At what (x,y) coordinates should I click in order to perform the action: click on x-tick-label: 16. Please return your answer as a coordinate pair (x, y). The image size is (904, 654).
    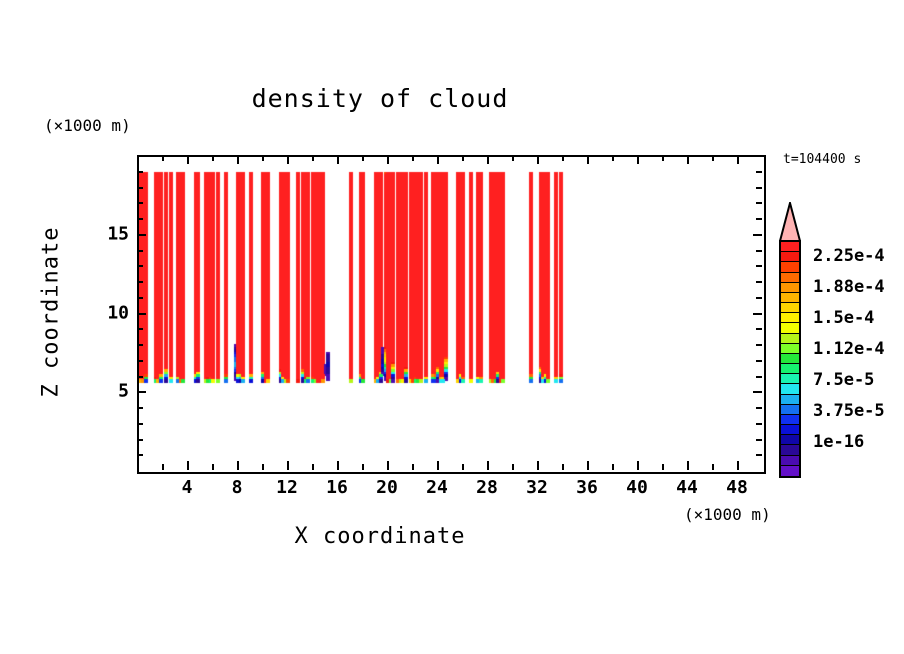
    Looking at the image, I should click on (337, 487).